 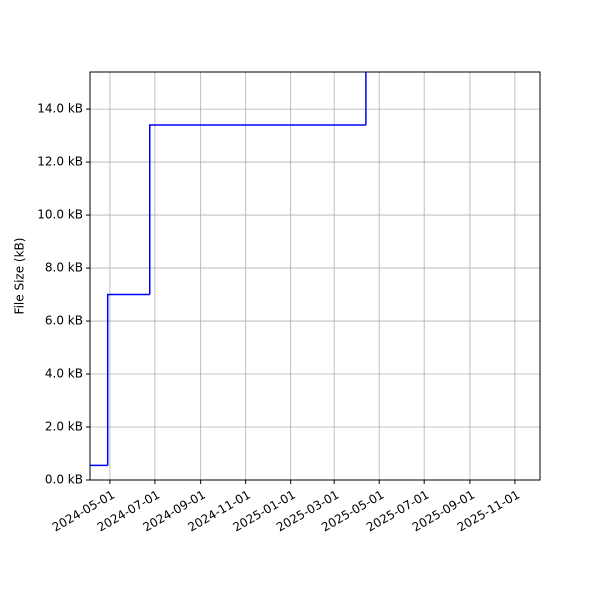 I want to click on y-tick-label: 4.0 kB, so click(x=64, y=374).